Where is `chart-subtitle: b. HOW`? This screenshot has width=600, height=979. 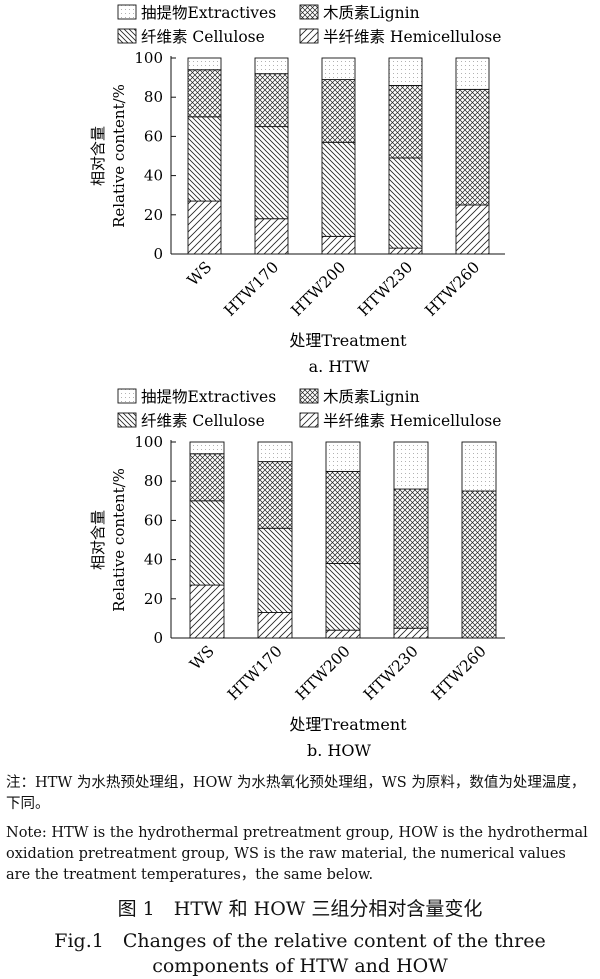
chart-subtitle: b. HOW is located at coordinates (339, 750).